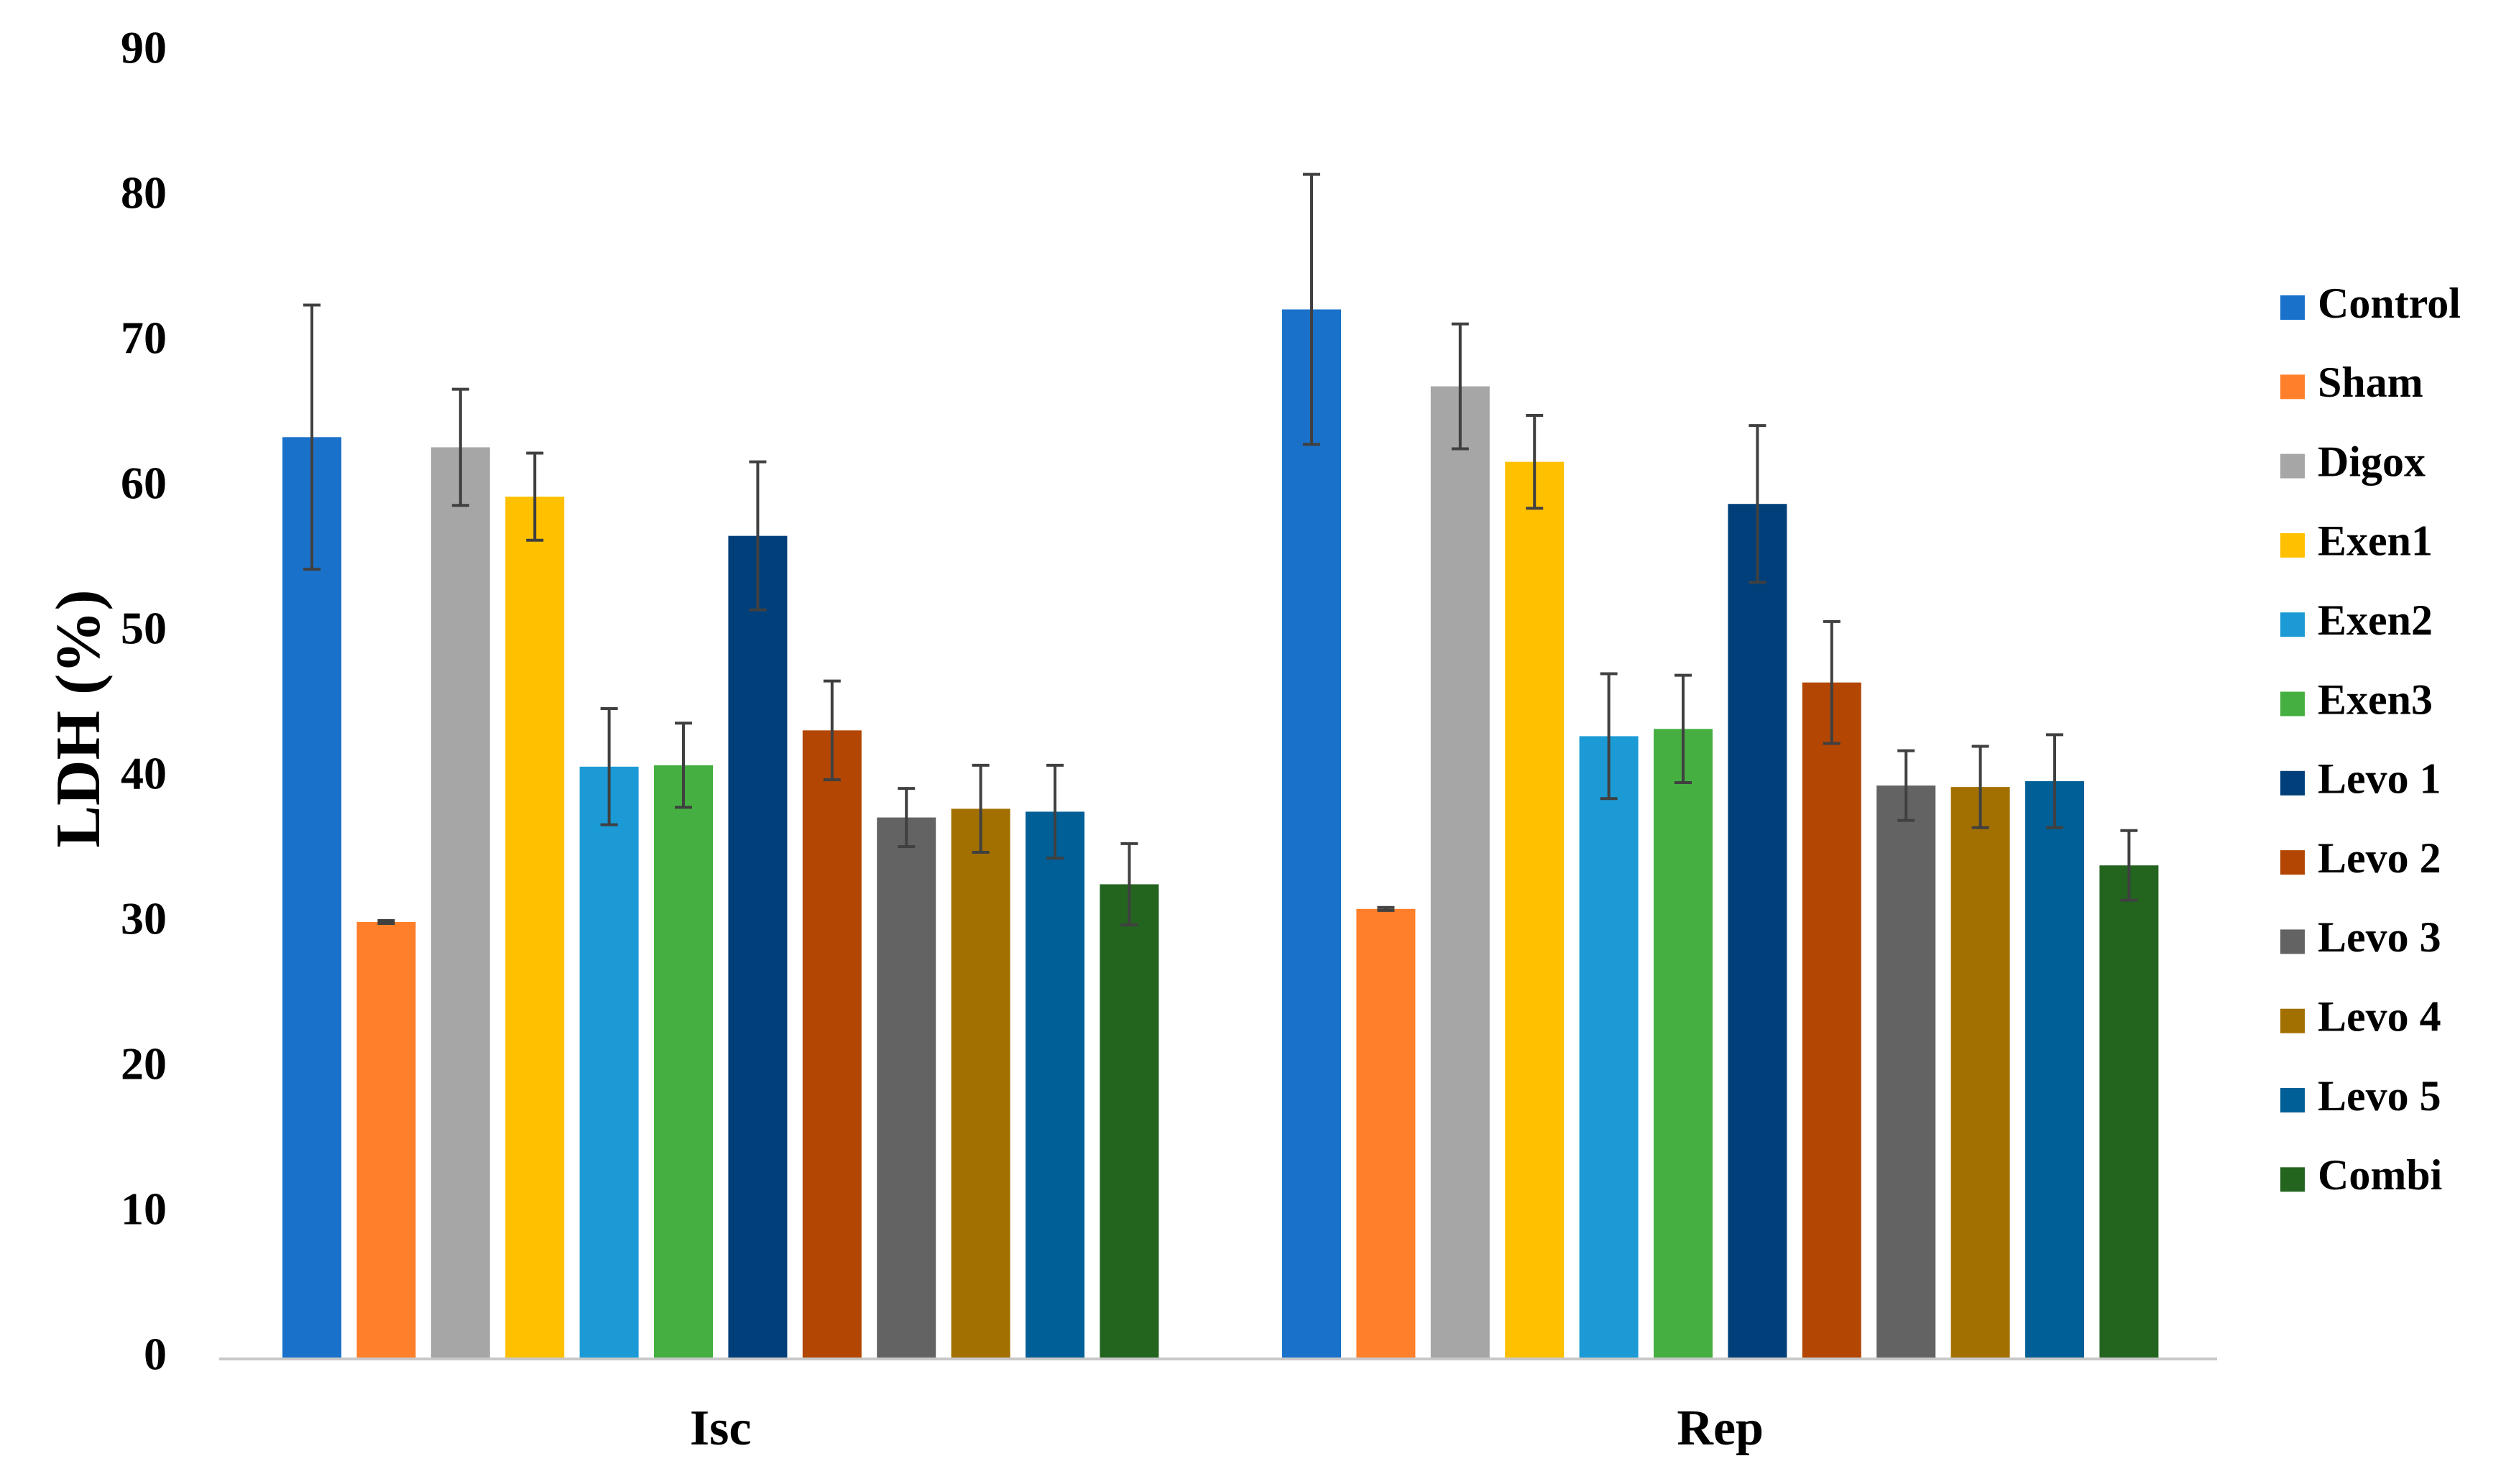 Image resolution: width=2506 pixels, height=1484 pixels. Describe the element at coordinates (907, 817) in the screenshot. I see `error-bar-levo-3-isc` at that location.